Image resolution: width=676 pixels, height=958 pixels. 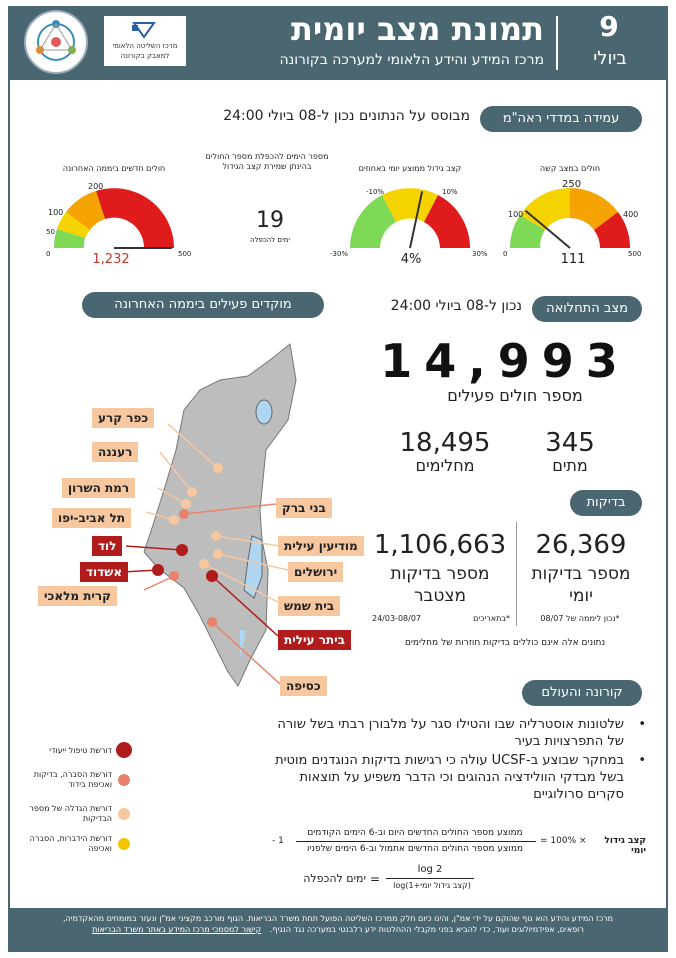 I want to click on gauge-new-tick-0: 0, so click(x=48, y=254).